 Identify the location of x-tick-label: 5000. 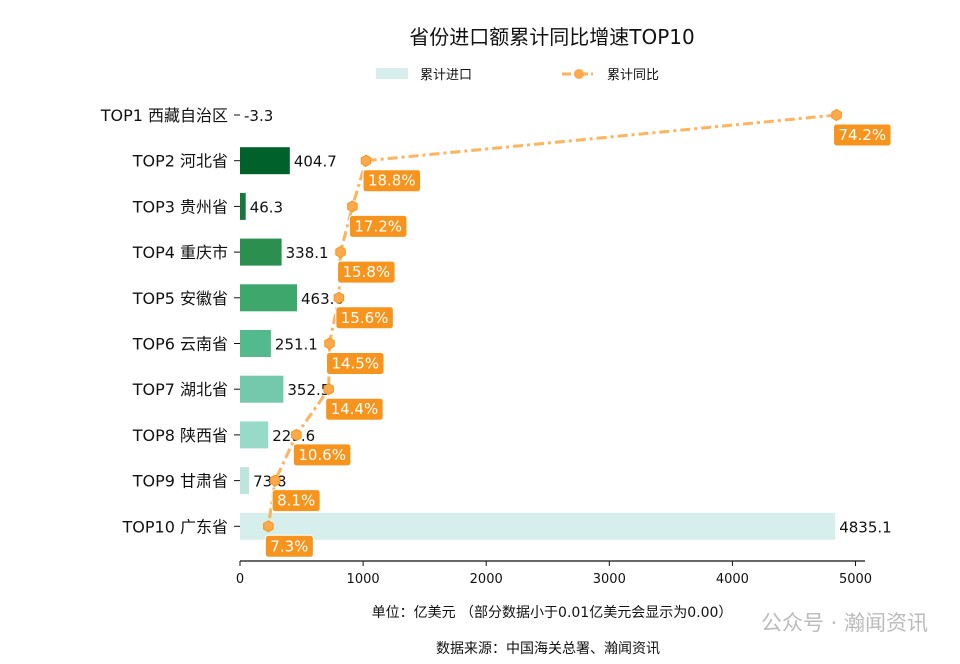
(855, 579).